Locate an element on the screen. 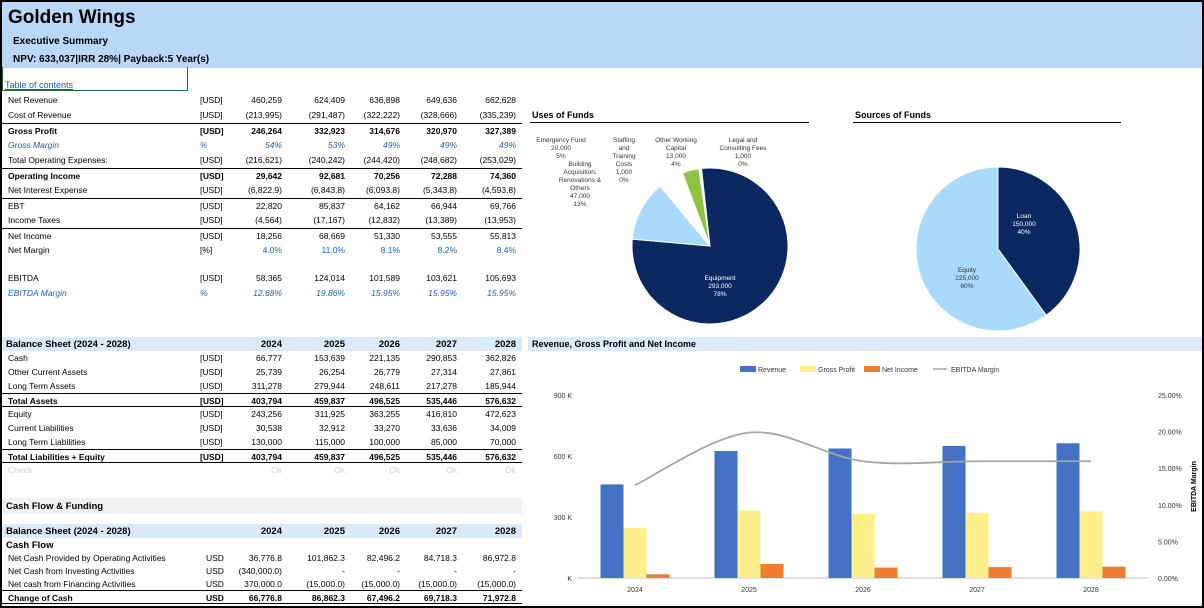 The image size is (1204, 608). table-of-contents-link: Table of contents is located at coordinates (39, 85).